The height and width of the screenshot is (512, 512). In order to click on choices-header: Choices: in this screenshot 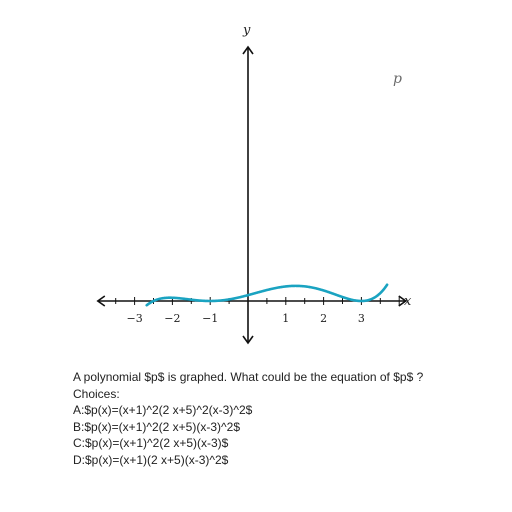, I will do `click(96, 393)`.